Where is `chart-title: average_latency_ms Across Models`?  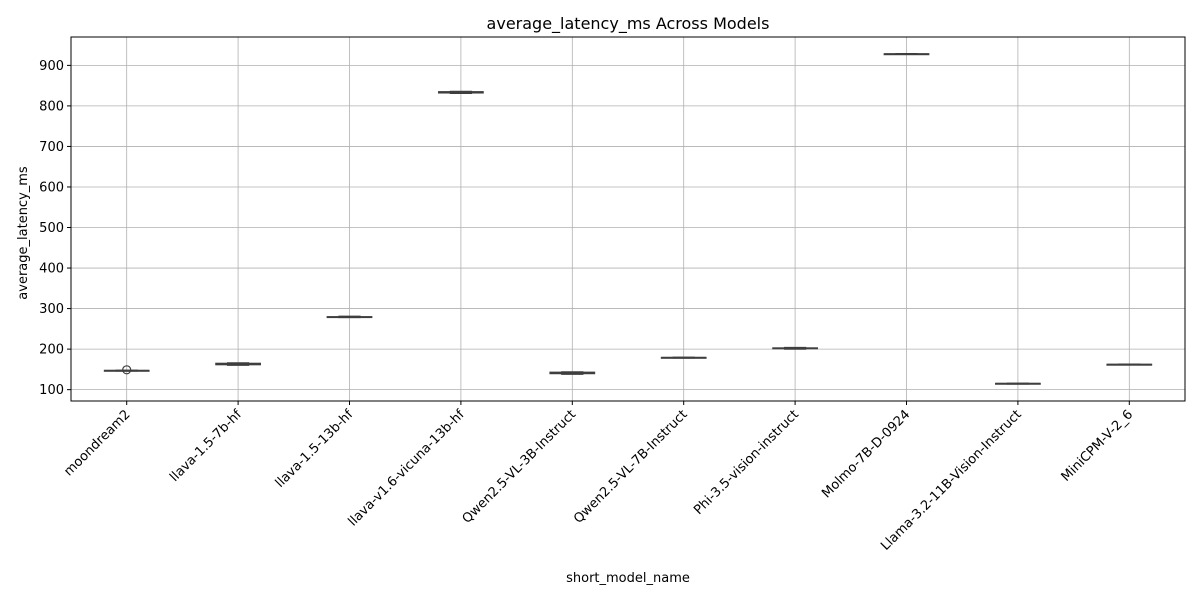
chart-title: average_latency_ms Across Models is located at coordinates (628, 24).